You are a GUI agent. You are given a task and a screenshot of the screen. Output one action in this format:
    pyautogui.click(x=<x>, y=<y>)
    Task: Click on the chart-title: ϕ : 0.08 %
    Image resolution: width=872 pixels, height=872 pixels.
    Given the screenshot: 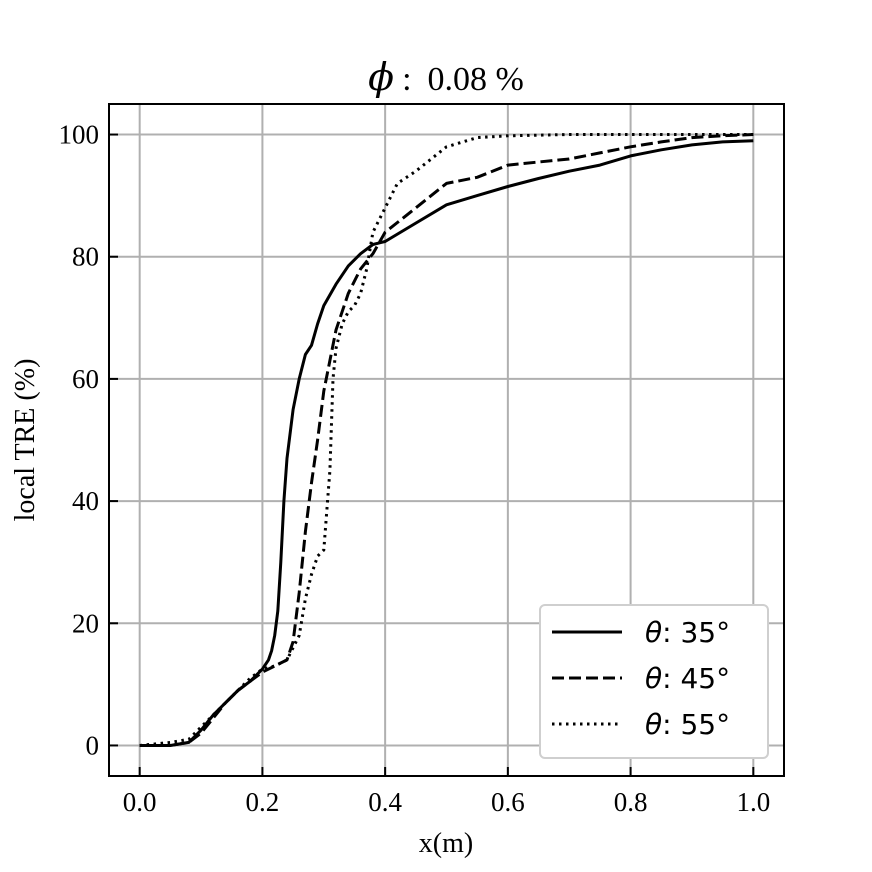 What is the action you would take?
    pyautogui.click(x=446, y=77)
    